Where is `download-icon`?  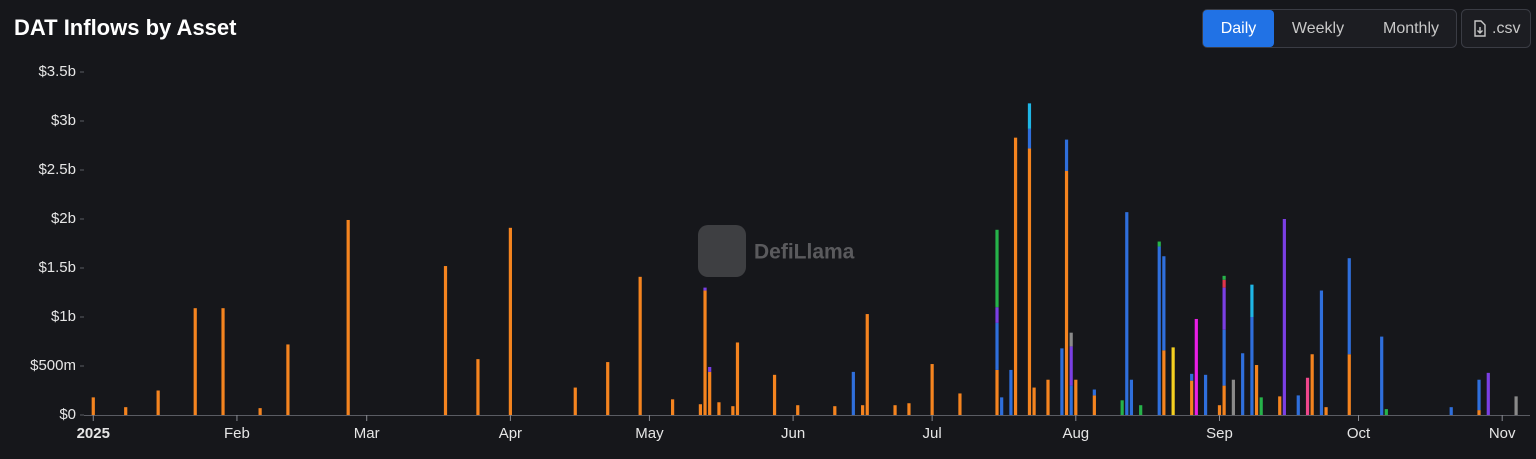 download-icon is located at coordinates (1480, 28).